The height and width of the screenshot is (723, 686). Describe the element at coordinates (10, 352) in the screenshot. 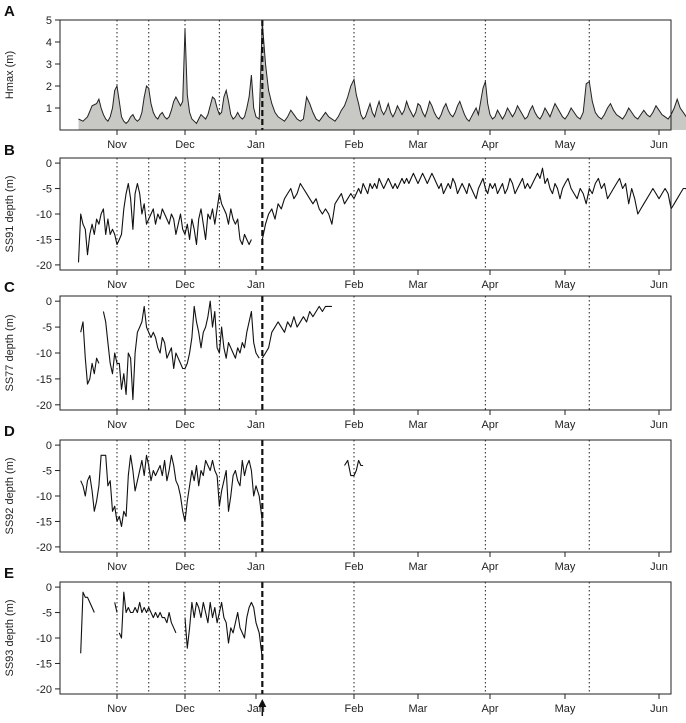

I see `y-axis-label: SS77 depth (m)` at that location.